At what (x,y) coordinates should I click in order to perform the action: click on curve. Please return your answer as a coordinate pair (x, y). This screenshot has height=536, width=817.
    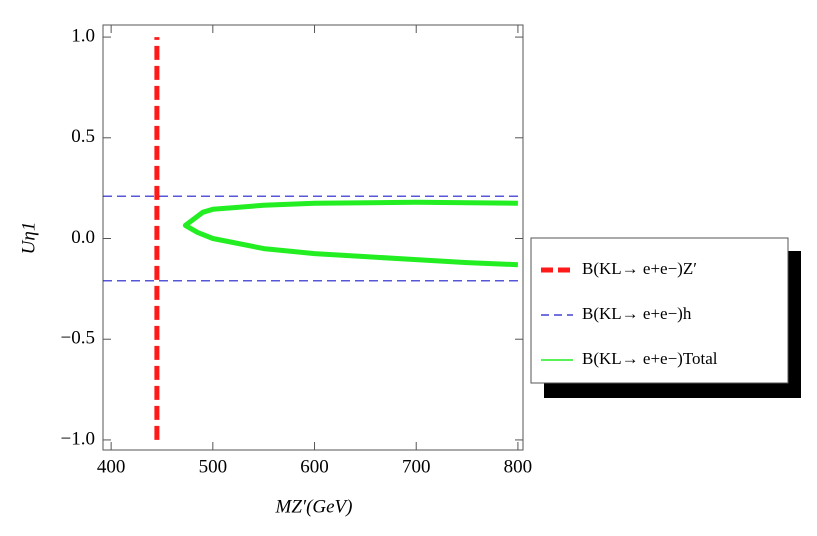
    Looking at the image, I should click on (350, 233).